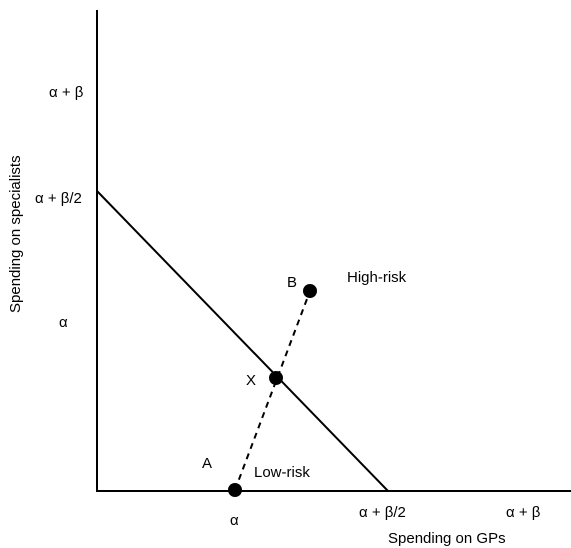  Describe the element at coordinates (310, 291) in the screenshot. I see `point-b-marker` at that location.